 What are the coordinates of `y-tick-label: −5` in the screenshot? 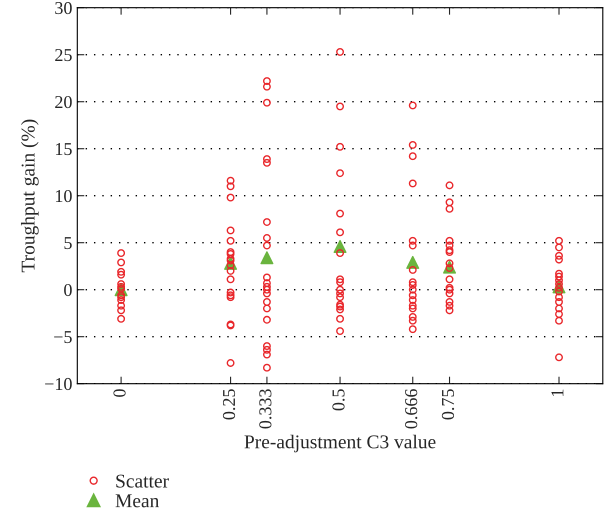 It's located at (63, 337).